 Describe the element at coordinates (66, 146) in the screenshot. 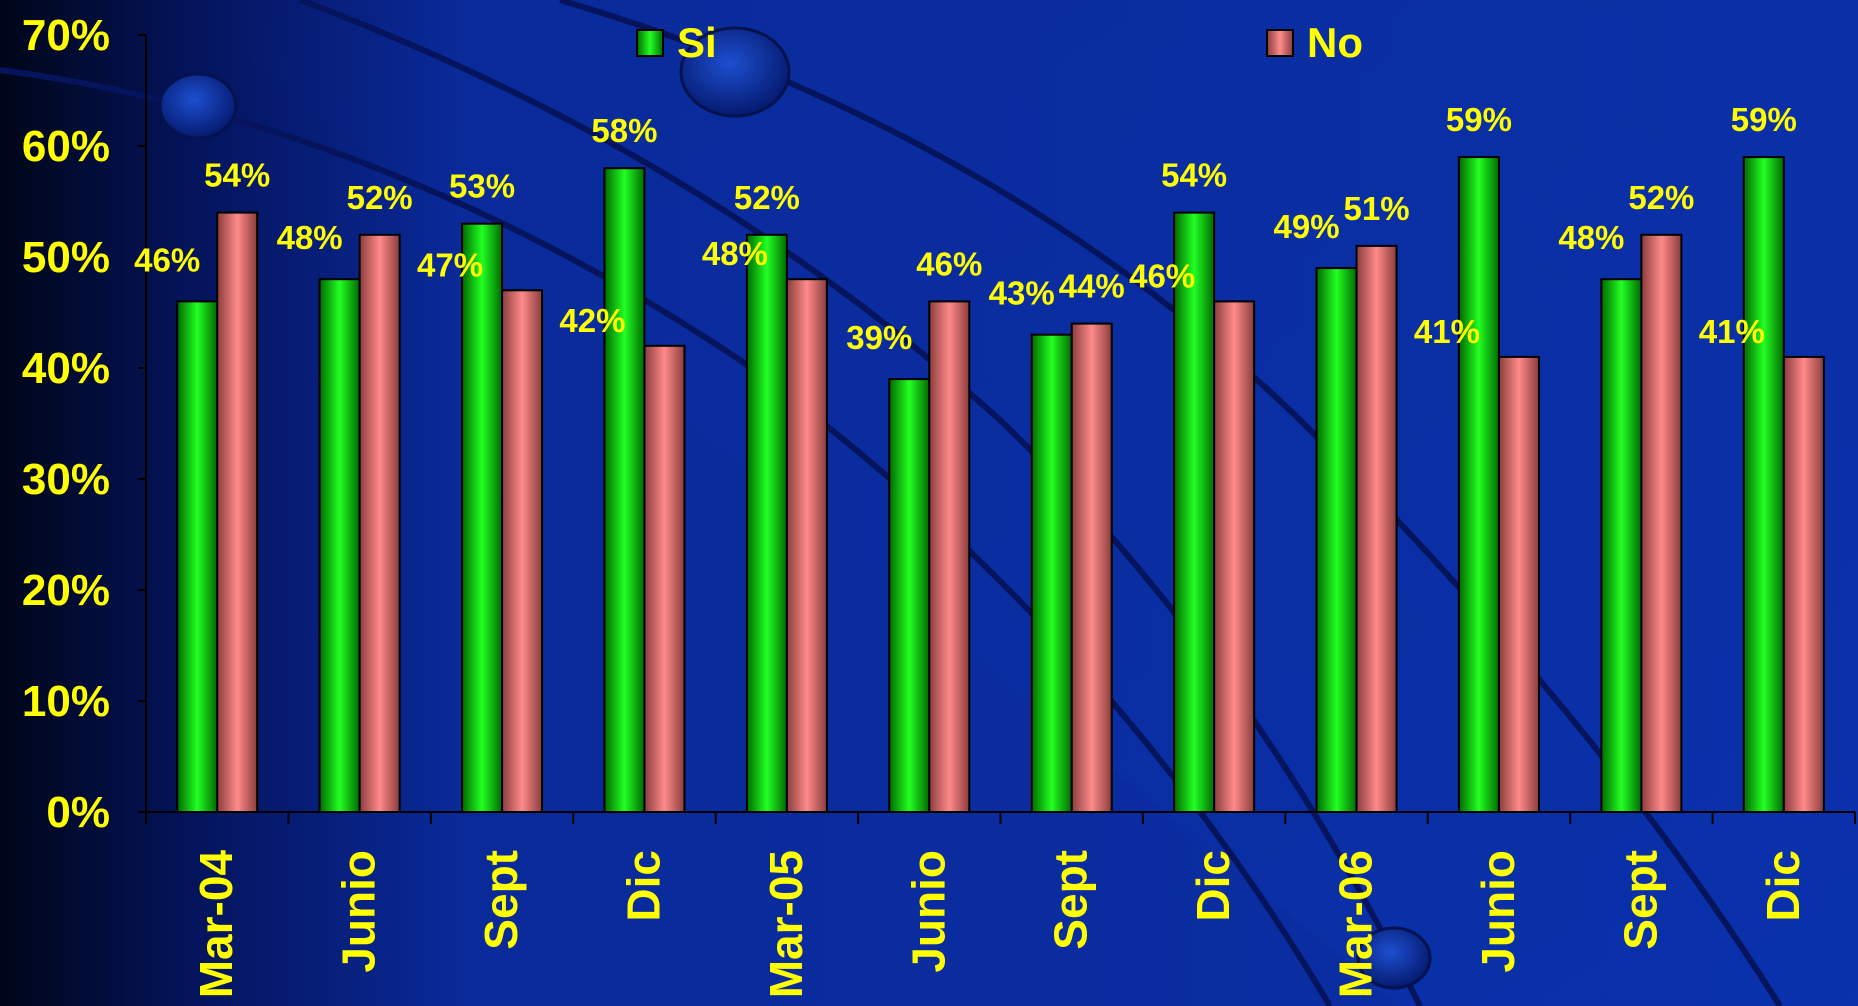

I see `y-tick-label: 60%` at that location.